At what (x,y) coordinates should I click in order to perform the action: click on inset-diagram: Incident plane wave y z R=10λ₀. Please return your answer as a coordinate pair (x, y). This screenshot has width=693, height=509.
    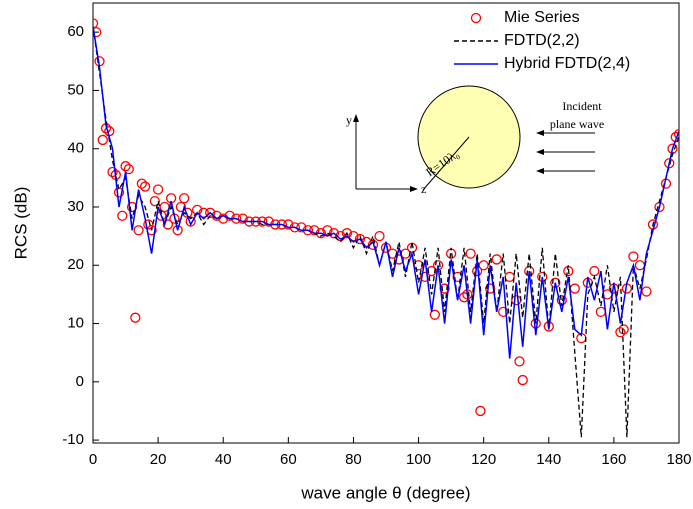
    Looking at the image, I should click on (475, 140).